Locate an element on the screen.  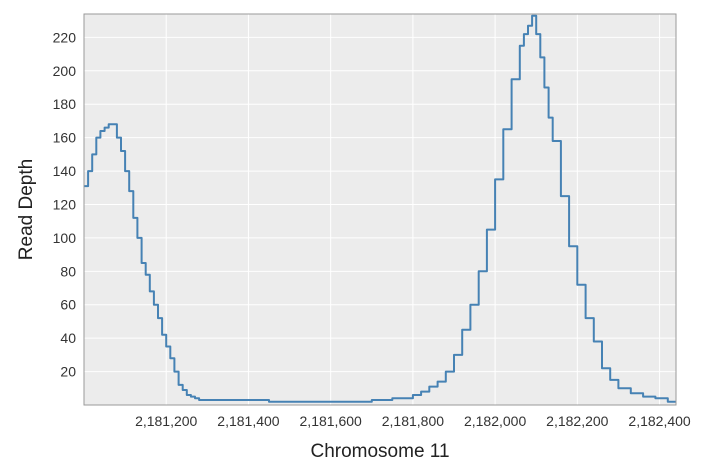
y-axis-ticks: 20 40 60 80 100 120 140 160 180 200 220 is located at coordinates (65, 204).